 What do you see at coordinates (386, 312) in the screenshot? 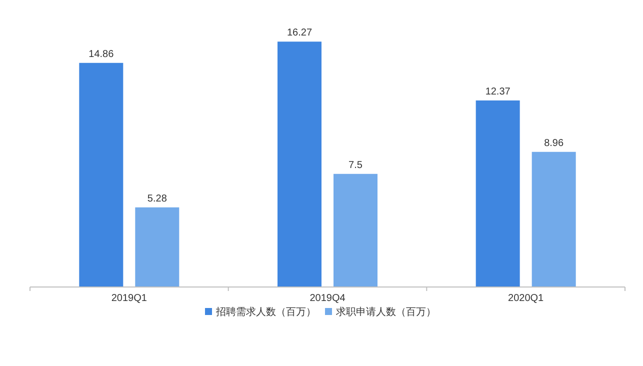
I see `legend-label: 求职申请人数（百万）` at bounding box center [386, 312].